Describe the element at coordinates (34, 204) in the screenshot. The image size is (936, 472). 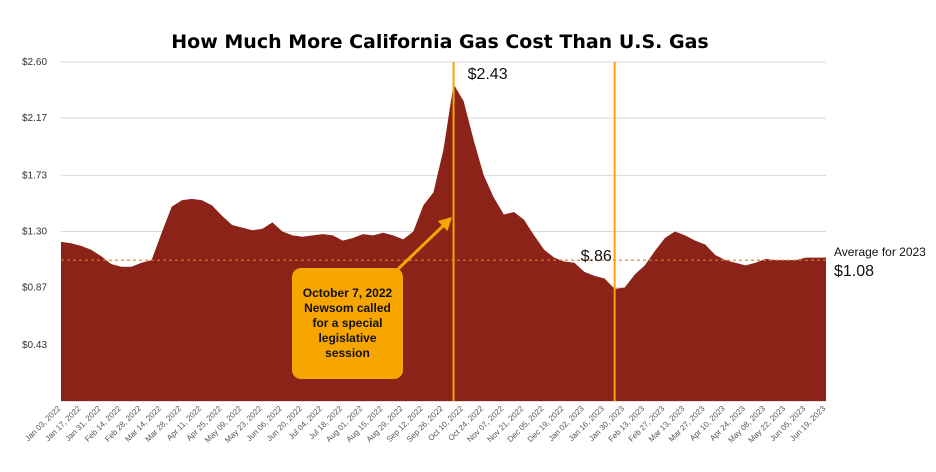
I see `y-axis-ticks: $2.60 $2.17 $1.73 $1.30 $0.87 $0.43` at that location.